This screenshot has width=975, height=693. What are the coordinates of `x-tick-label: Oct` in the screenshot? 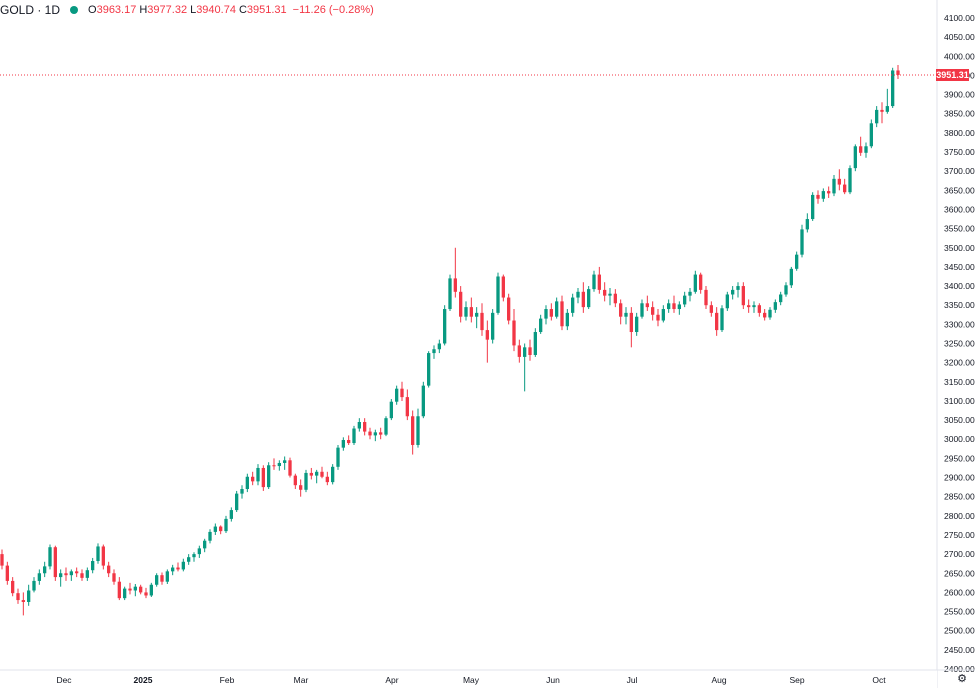 It's located at (879, 680).